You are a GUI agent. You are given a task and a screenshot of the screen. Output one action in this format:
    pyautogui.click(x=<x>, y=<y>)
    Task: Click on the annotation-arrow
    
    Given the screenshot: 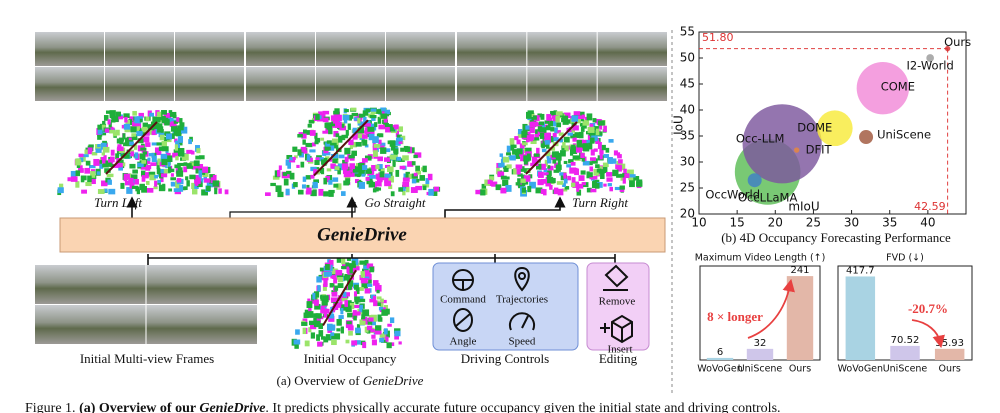 What is the action you would take?
    pyautogui.click(x=771, y=308)
    